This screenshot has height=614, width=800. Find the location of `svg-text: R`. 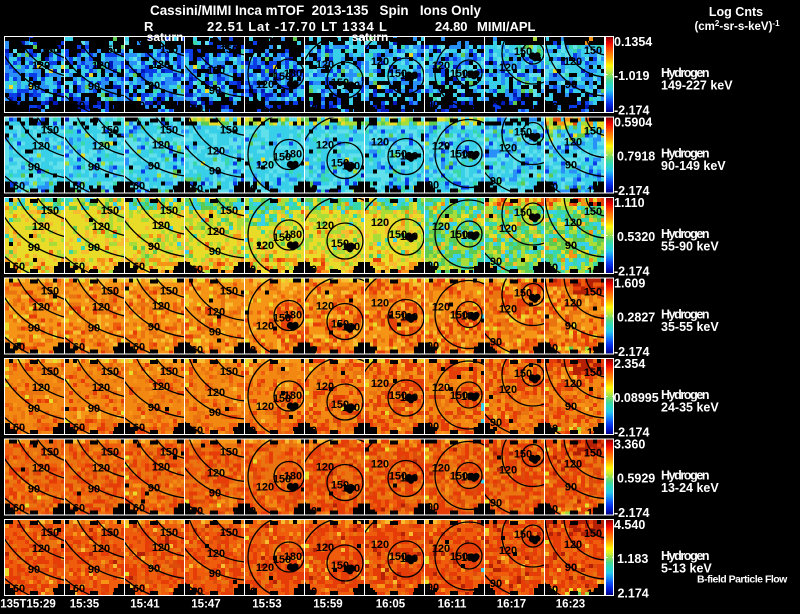

svg-text: R is located at coordinates (149, 26).